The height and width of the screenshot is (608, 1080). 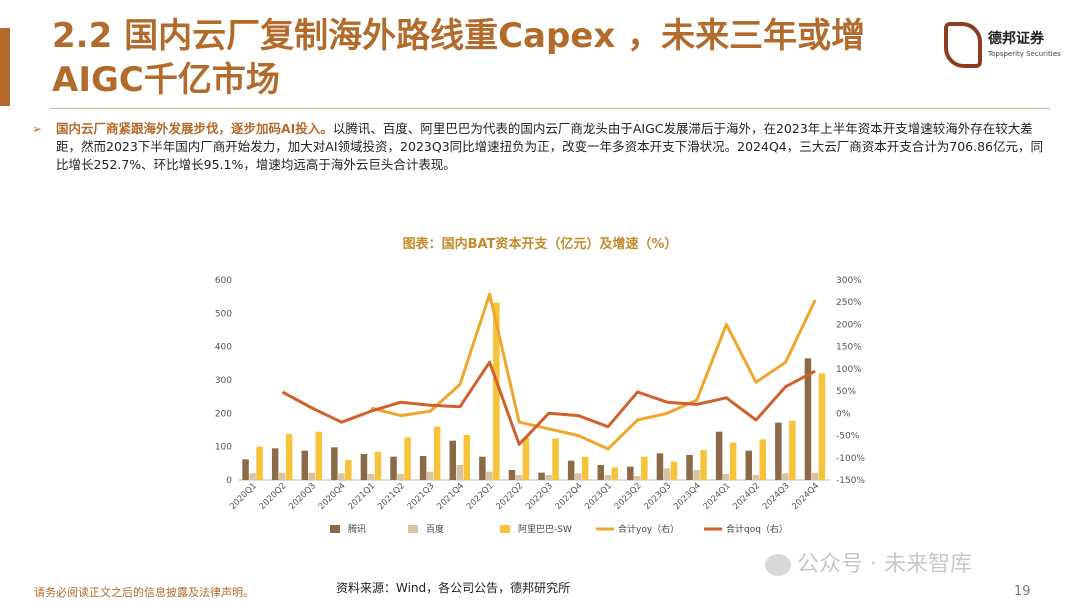 What do you see at coordinates (539, 496) in the screenshot?
I see `x-tick-label: 2022Q3` at bounding box center [539, 496].